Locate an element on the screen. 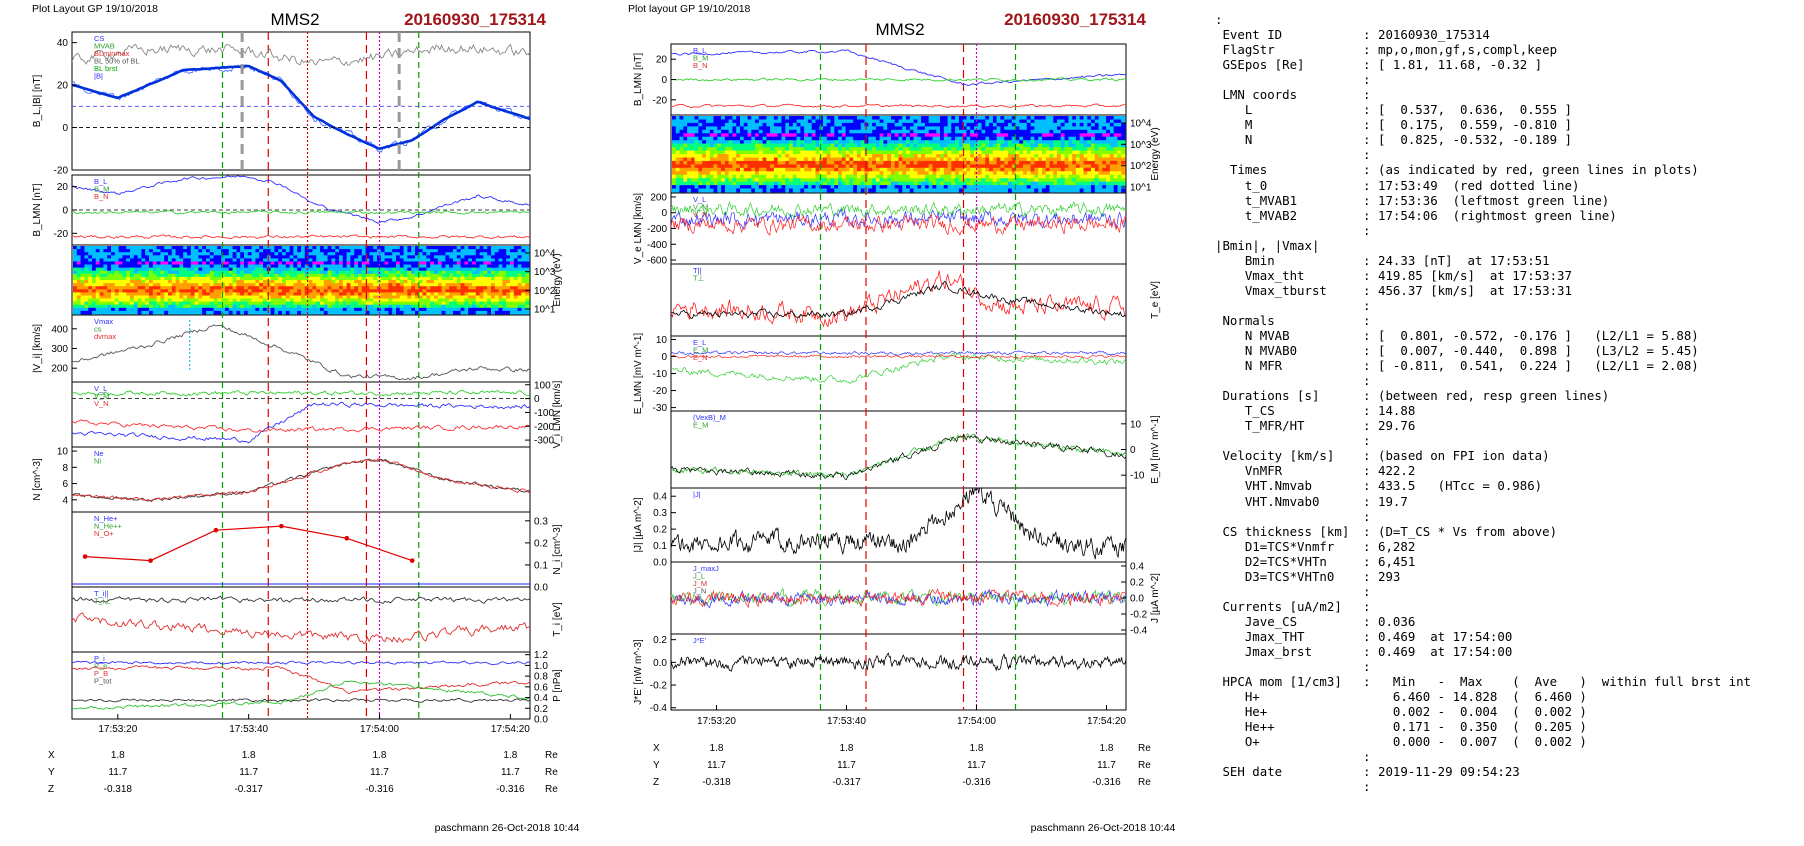 The width and height of the screenshot is (1804, 846). axis-tick-label: 0 is located at coordinates (65, 128).